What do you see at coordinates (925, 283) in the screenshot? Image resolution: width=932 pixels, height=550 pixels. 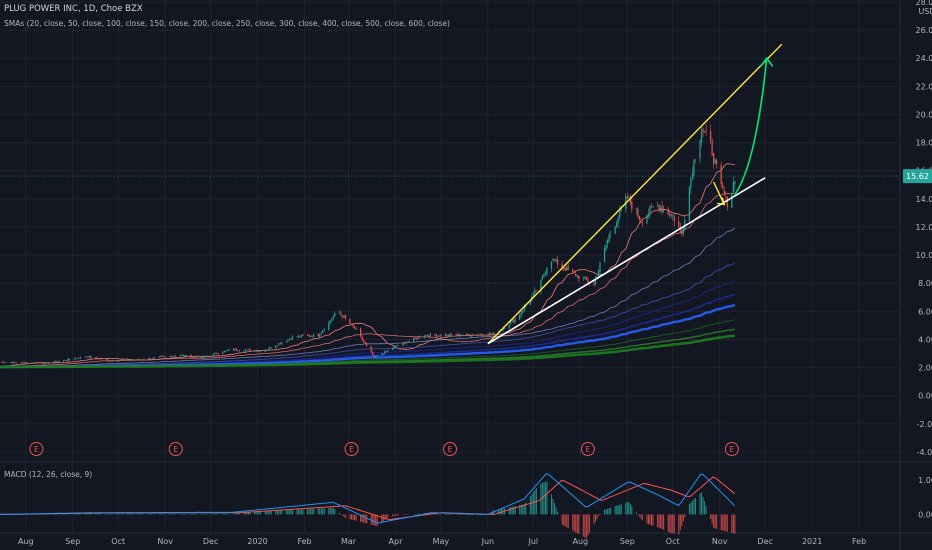 I see `price-tick-label: 8.00` at bounding box center [925, 283].